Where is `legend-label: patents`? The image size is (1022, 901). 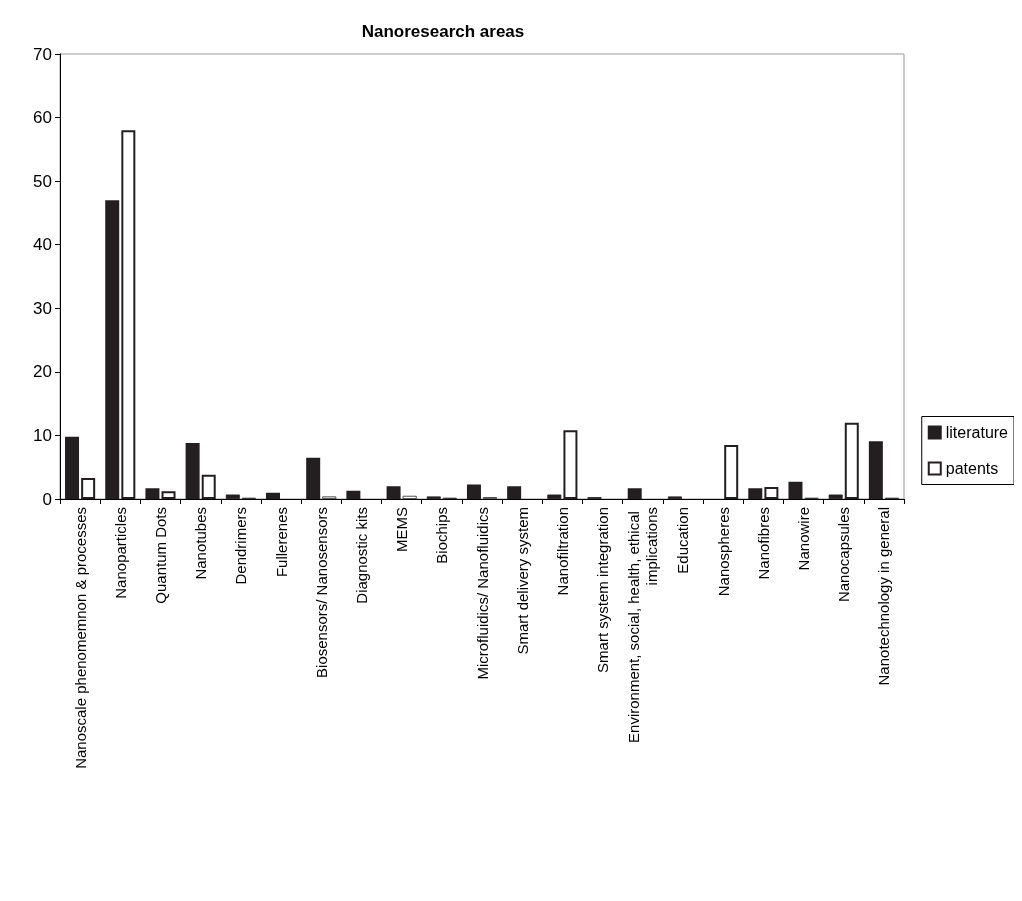
legend-label: patents is located at coordinates (972, 468).